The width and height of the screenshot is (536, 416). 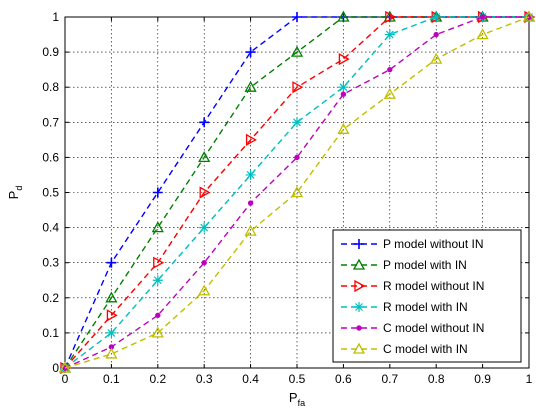 I want to click on x-tick-label: 0, so click(x=65, y=379).